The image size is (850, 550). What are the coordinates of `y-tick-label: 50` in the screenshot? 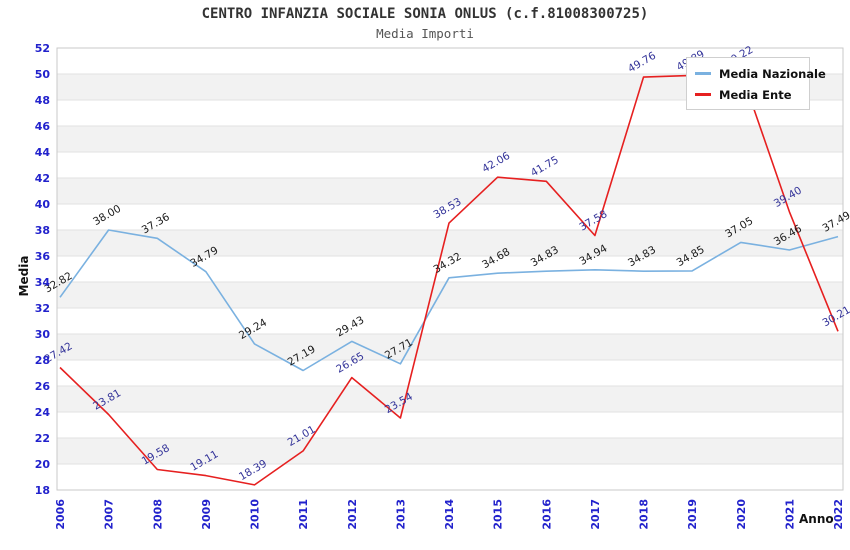 It's located at (43, 74).